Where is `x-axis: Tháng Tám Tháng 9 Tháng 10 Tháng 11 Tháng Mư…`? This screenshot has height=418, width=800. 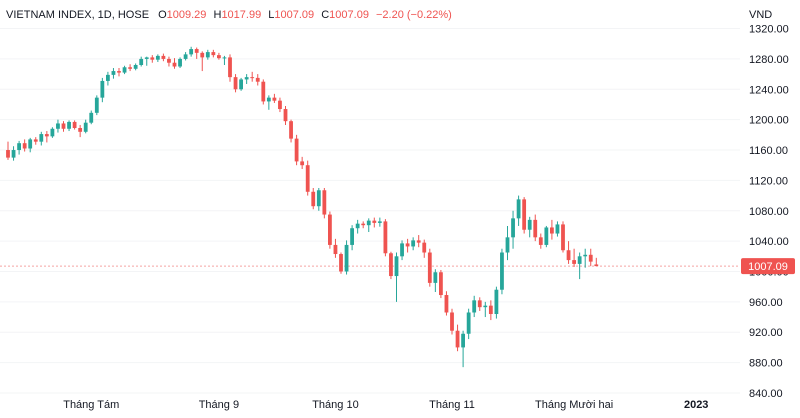
x-axis: Tháng Tám Tháng 9 Tháng 10 Tháng 11 Tháng Mư… is located at coordinates (385, 405).